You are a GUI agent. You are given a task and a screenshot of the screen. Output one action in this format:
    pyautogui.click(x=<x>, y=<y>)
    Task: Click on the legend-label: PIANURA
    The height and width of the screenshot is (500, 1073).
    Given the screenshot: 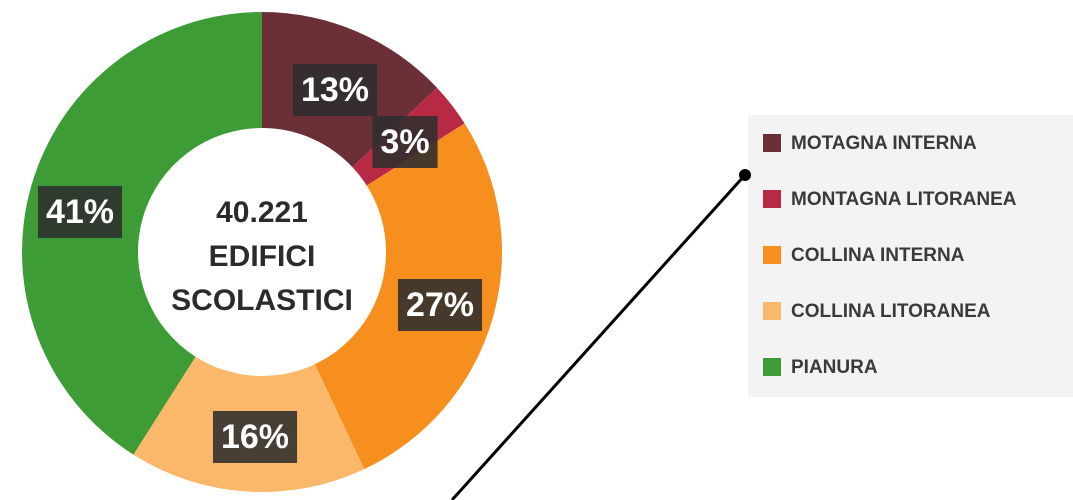 What is the action you would take?
    pyautogui.click(x=834, y=367)
    